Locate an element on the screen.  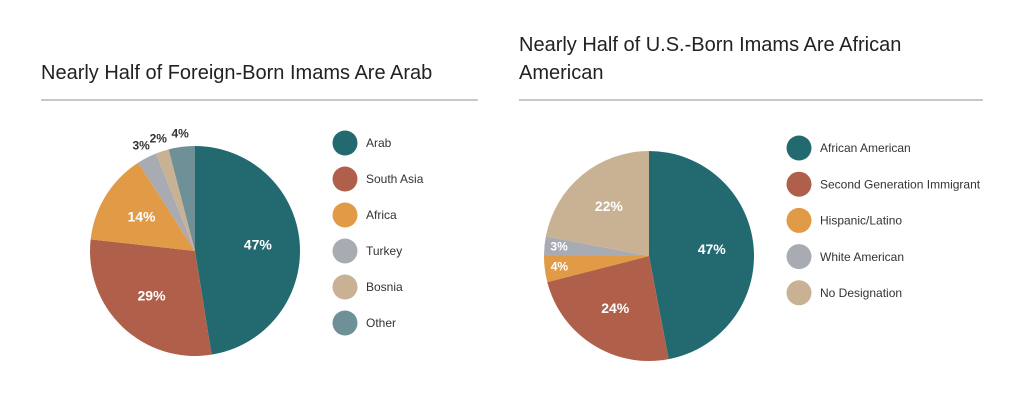
legend-label: African American is located at coordinates (865, 148).